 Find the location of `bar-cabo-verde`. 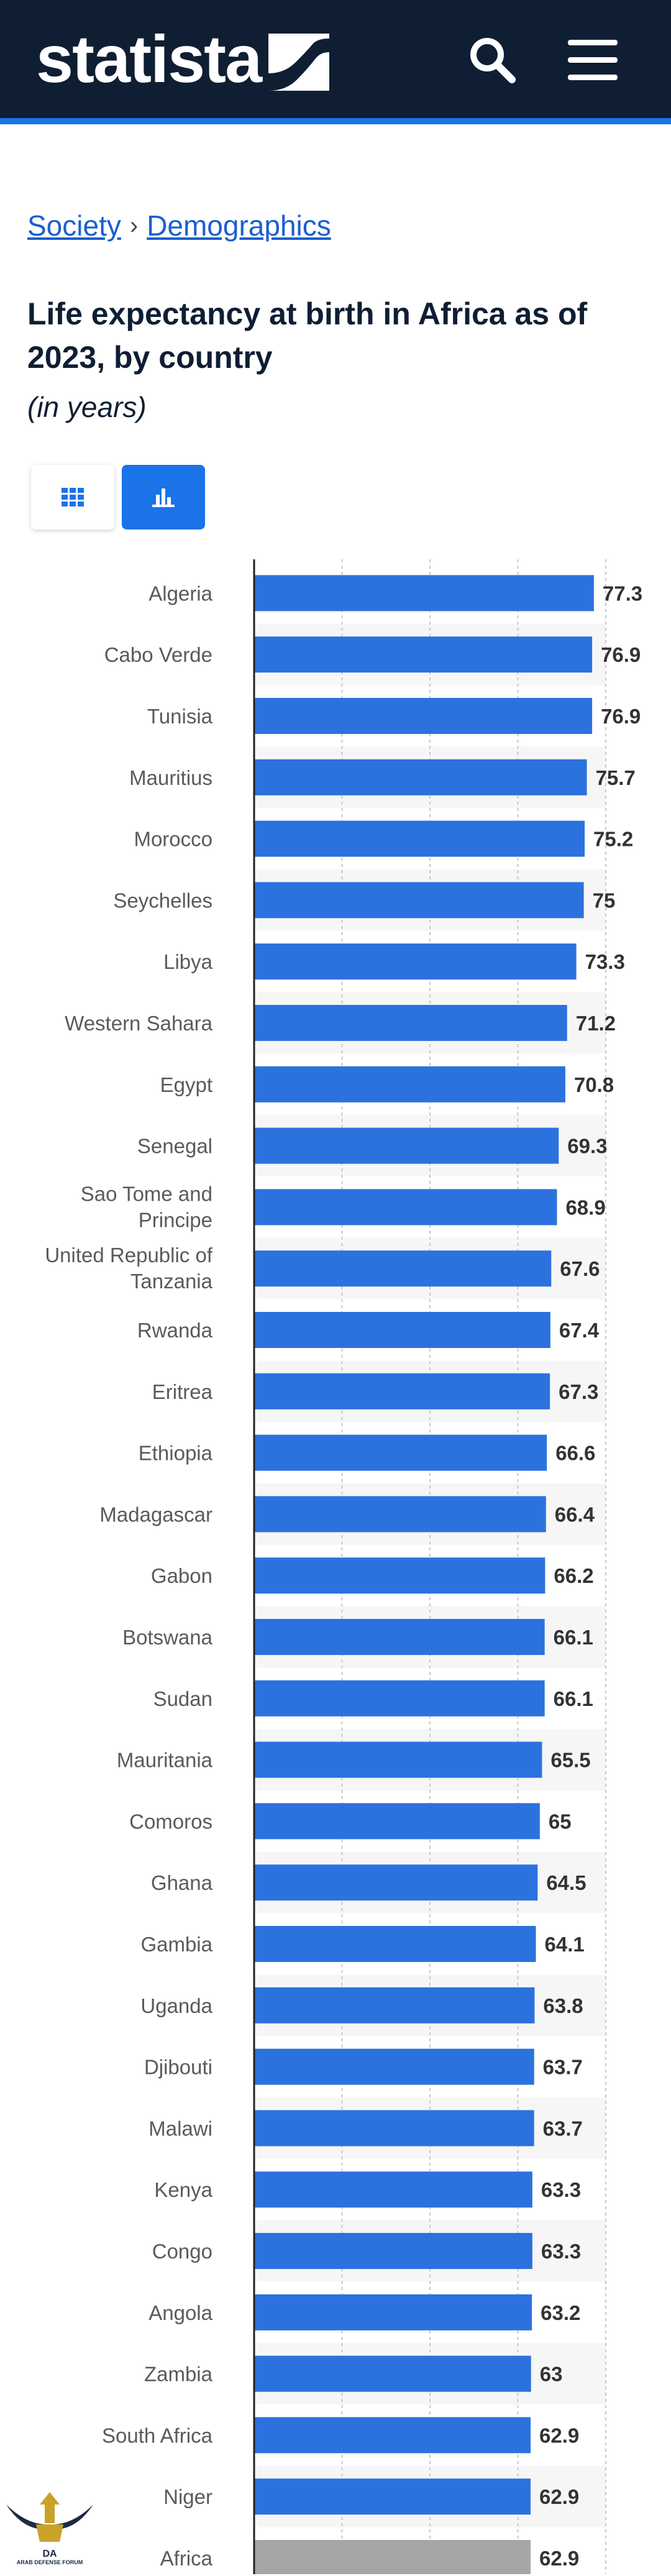

bar-cabo-verde is located at coordinates (423, 654).